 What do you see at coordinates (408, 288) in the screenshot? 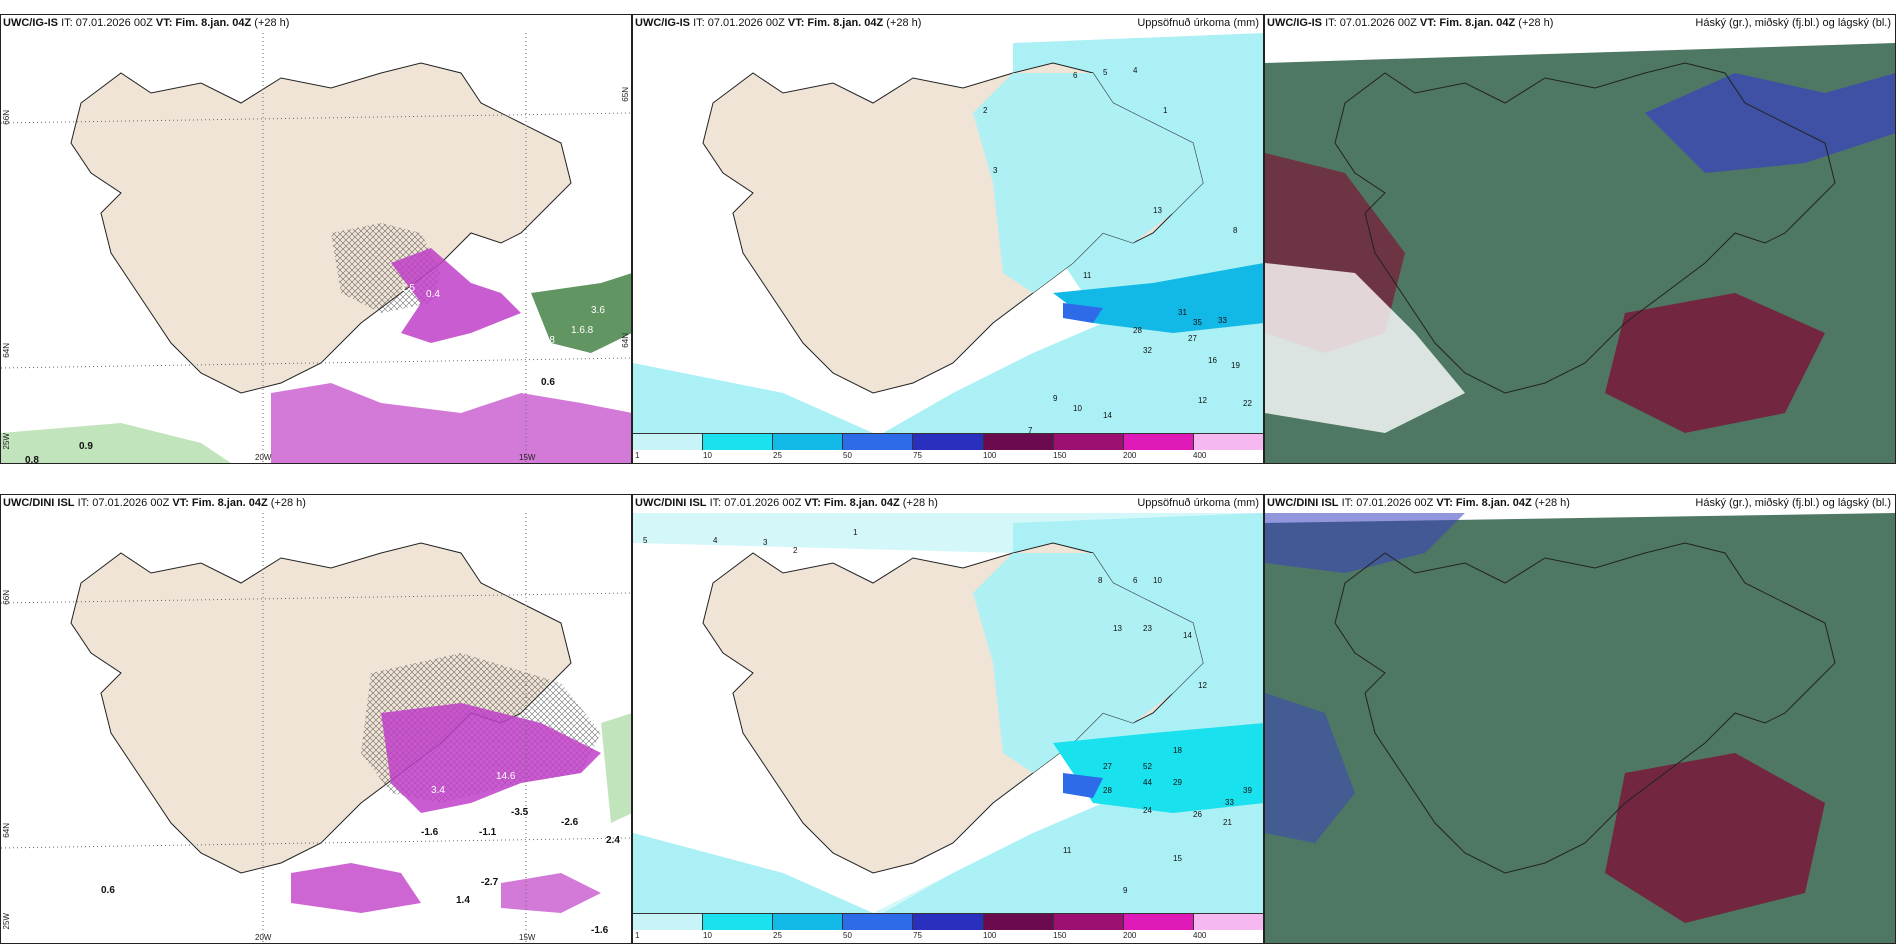
I see `value-label: 1.5` at bounding box center [408, 288].